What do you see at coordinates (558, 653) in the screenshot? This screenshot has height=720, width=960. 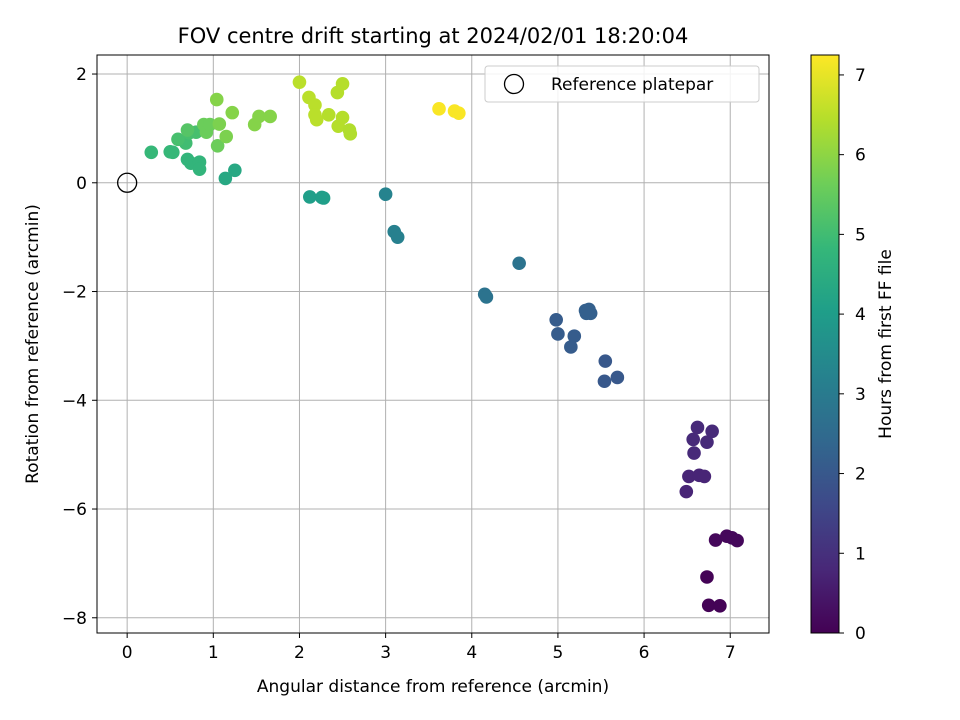 I see `x-tick-label: 5` at bounding box center [558, 653].